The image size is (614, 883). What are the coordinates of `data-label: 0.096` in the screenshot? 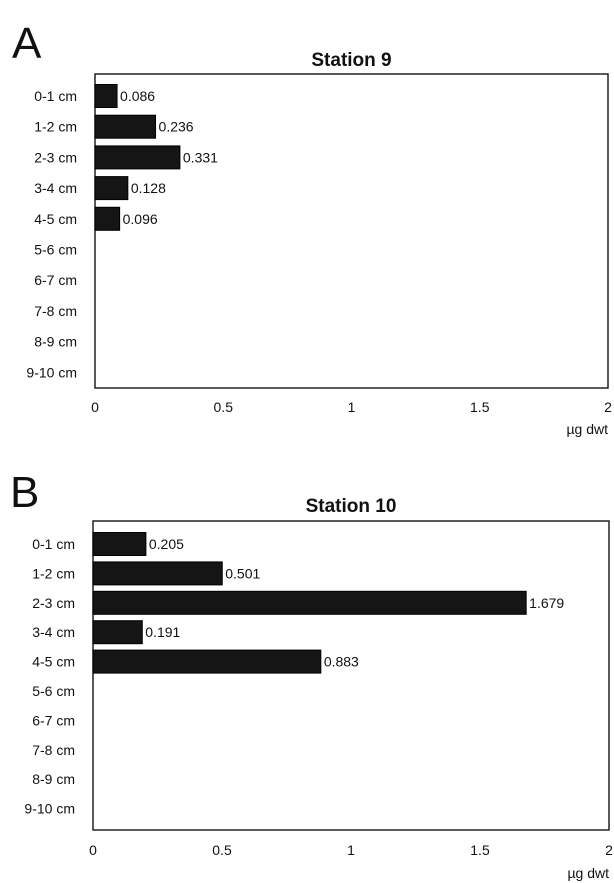 It's located at (140, 219).